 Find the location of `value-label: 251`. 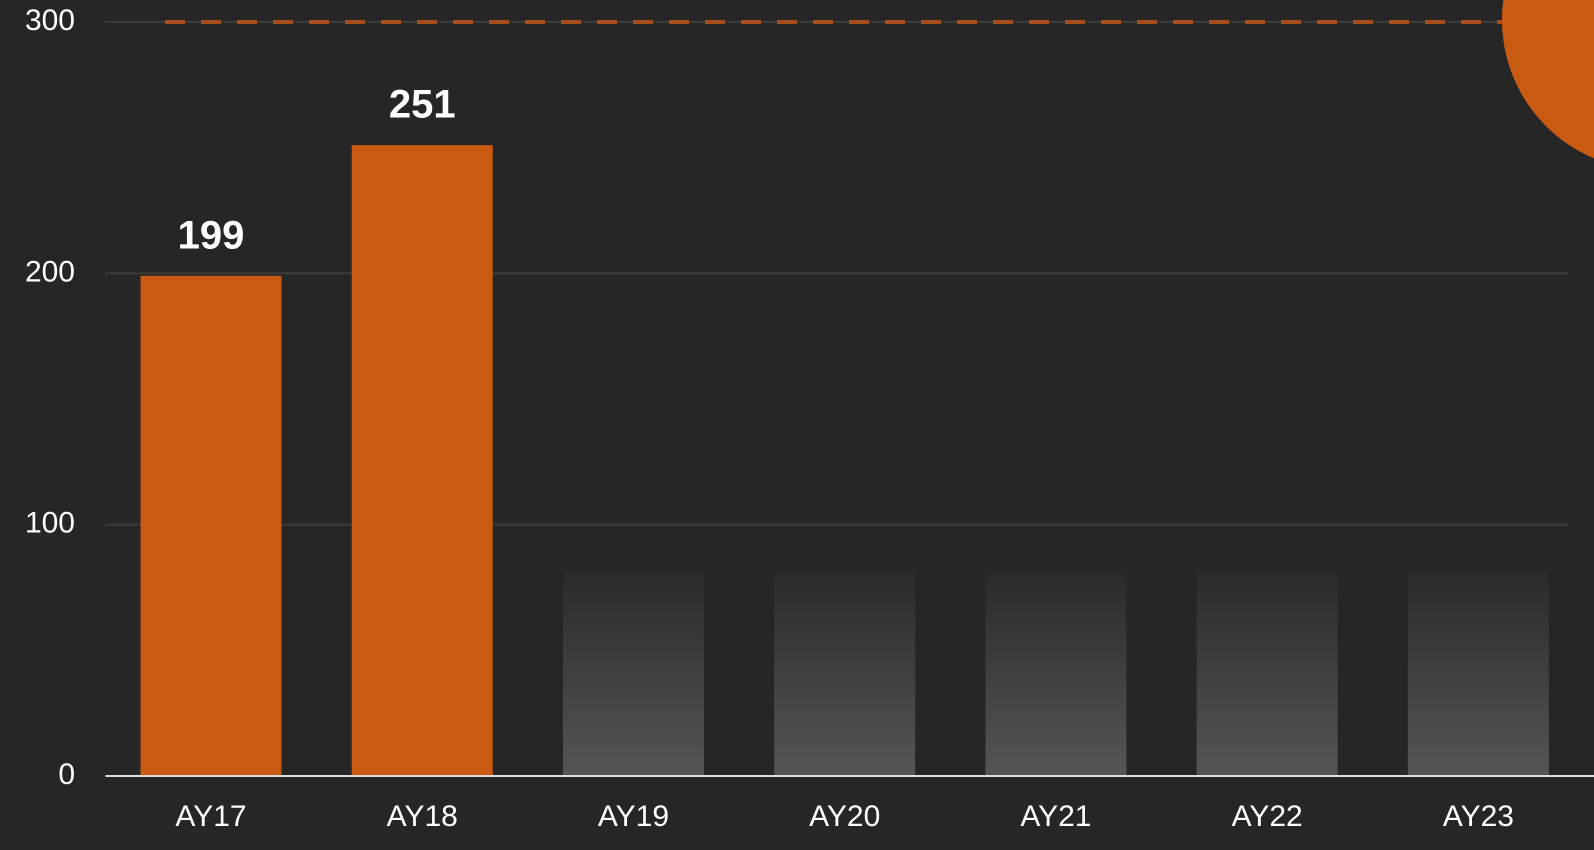

value-label: 251 is located at coordinates (422, 105).